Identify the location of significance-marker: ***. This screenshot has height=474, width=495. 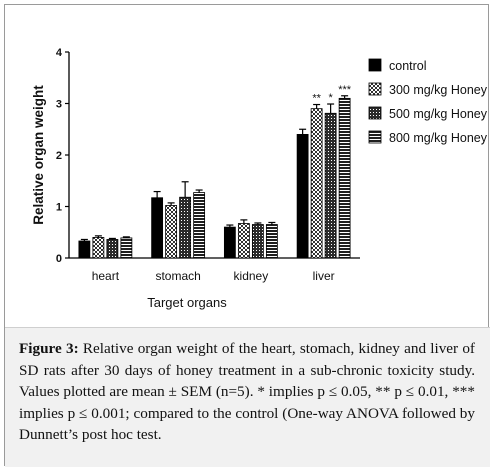
(345, 90).